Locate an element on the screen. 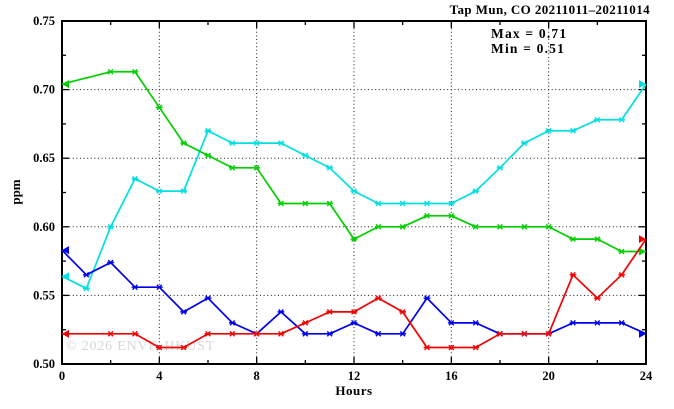  x-axis-label: Hours is located at coordinates (354, 390).